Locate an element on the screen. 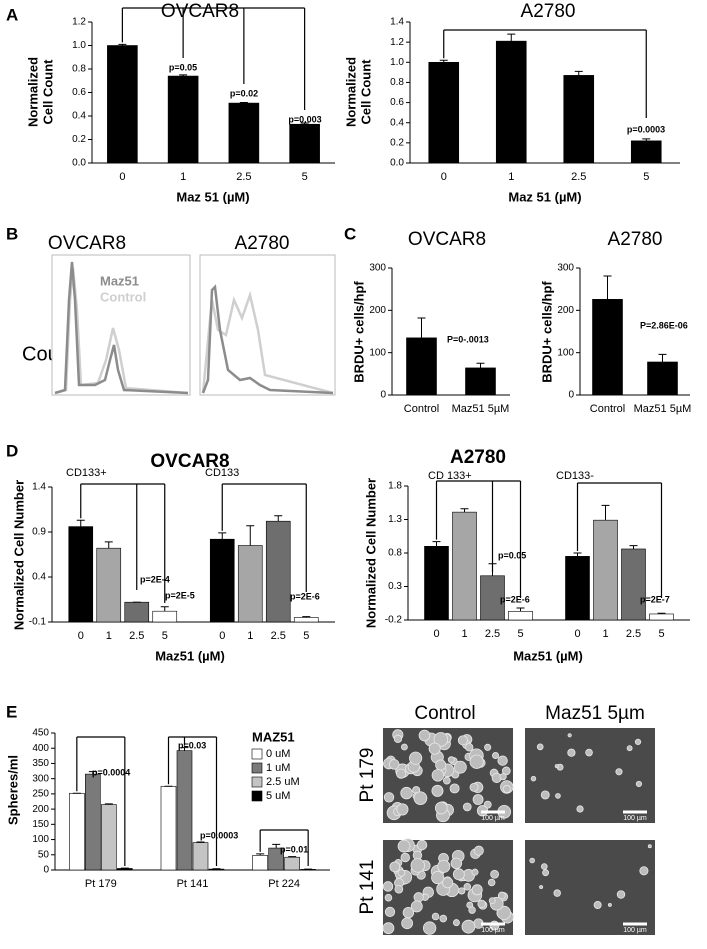 The height and width of the screenshot is (949, 707). y-tick-label: 50 is located at coordinates (44, 854).